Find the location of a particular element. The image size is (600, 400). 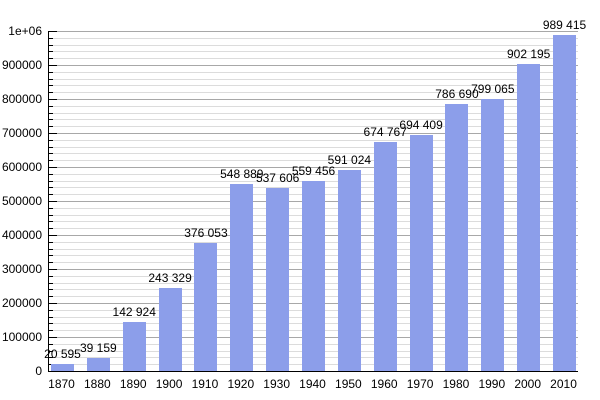

bar-value-label: 376 053 is located at coordinates (206, 233).